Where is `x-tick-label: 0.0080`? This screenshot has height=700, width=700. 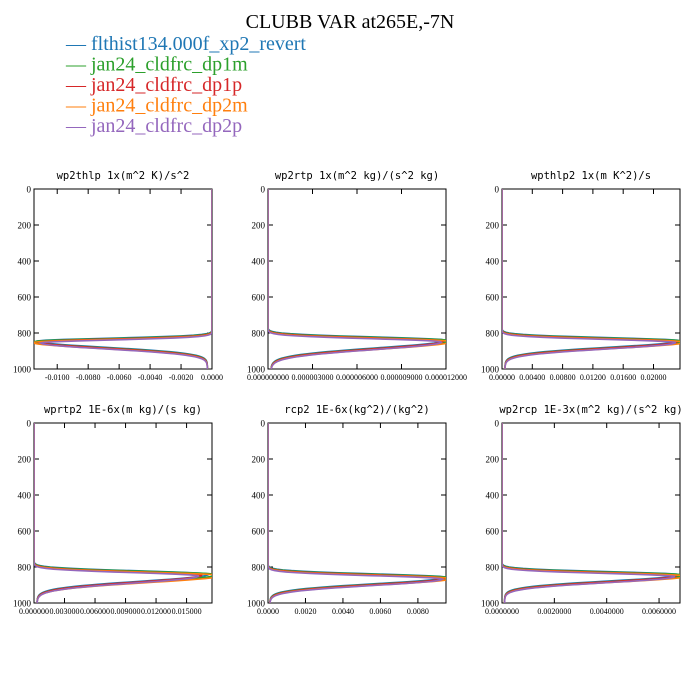 x-tick-label: 0.0080 is located at coordinates (418, 611).